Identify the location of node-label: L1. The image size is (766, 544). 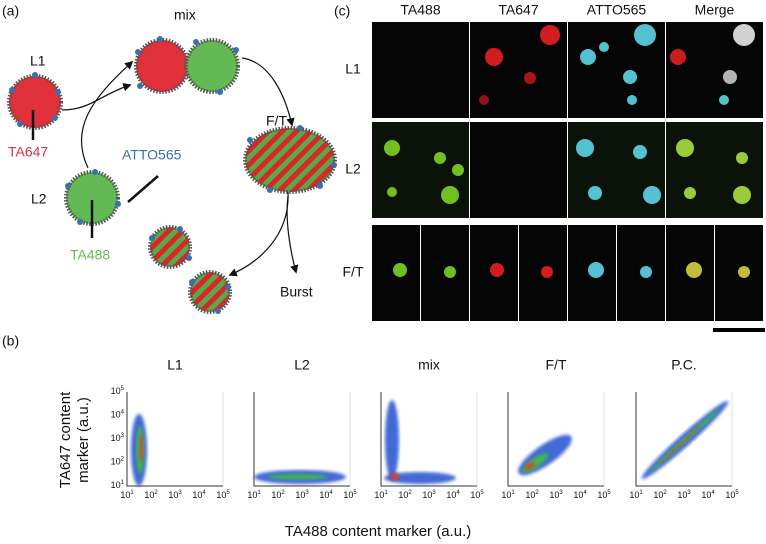
(38, 61).